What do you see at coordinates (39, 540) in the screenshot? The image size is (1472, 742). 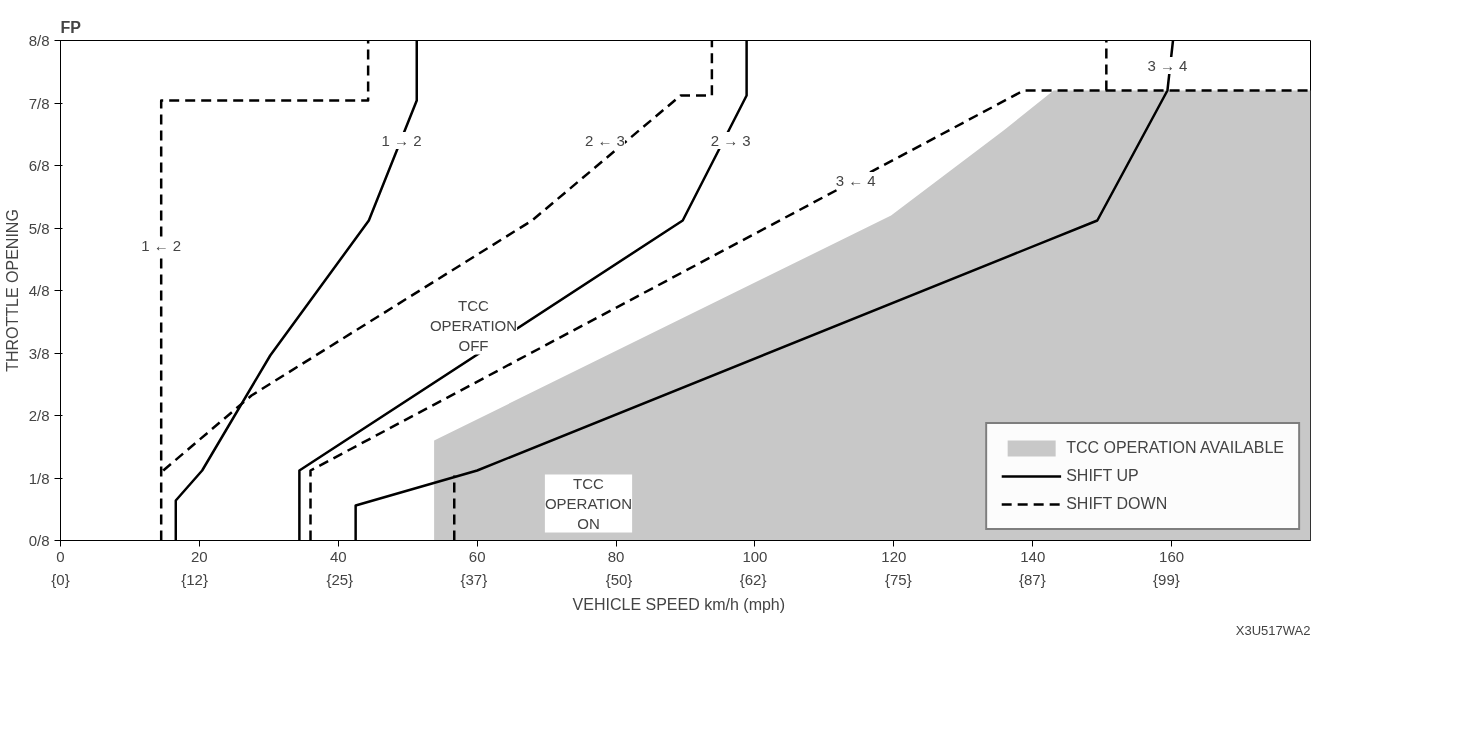 I see `y-tick-label: 0/8` at bounding box center [39, 540].